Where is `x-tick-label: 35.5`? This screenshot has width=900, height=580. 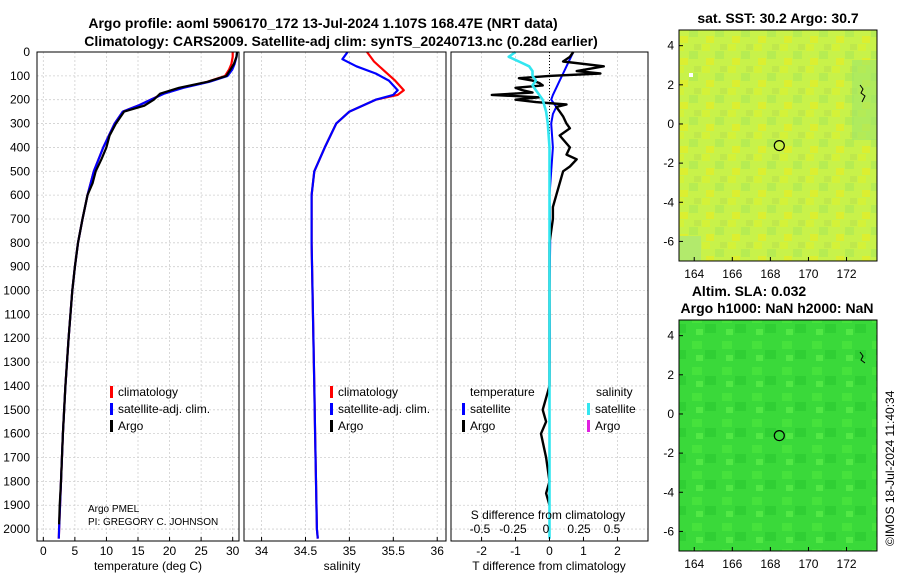 x-tick-label: 35.5 is located at coordinates (394, 551).